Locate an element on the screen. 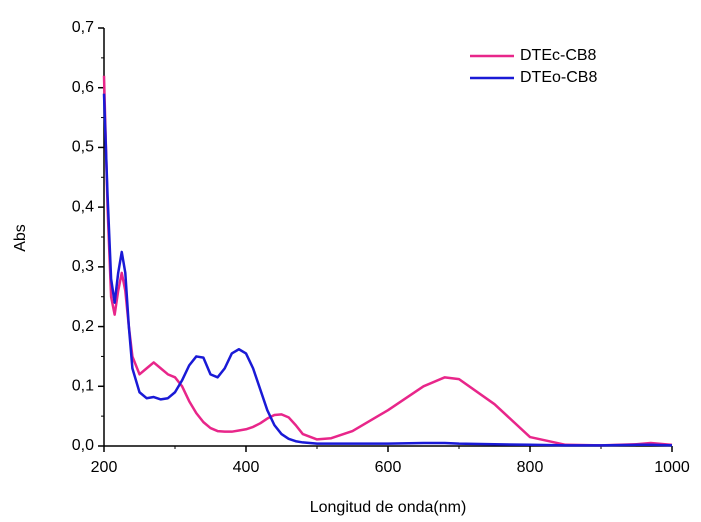  y-axis-title: Abs is located at coordinates (20, 238).